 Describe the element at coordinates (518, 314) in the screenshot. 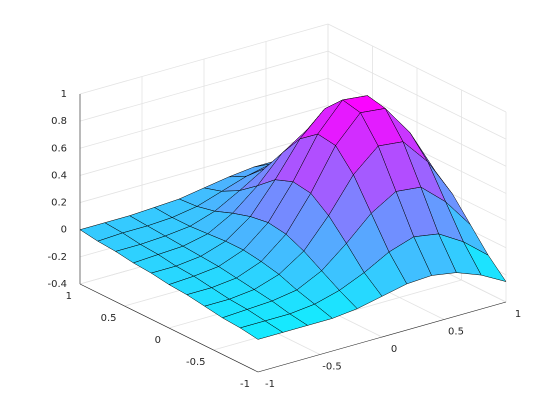

I see `x-tick-label: 1` at that location.